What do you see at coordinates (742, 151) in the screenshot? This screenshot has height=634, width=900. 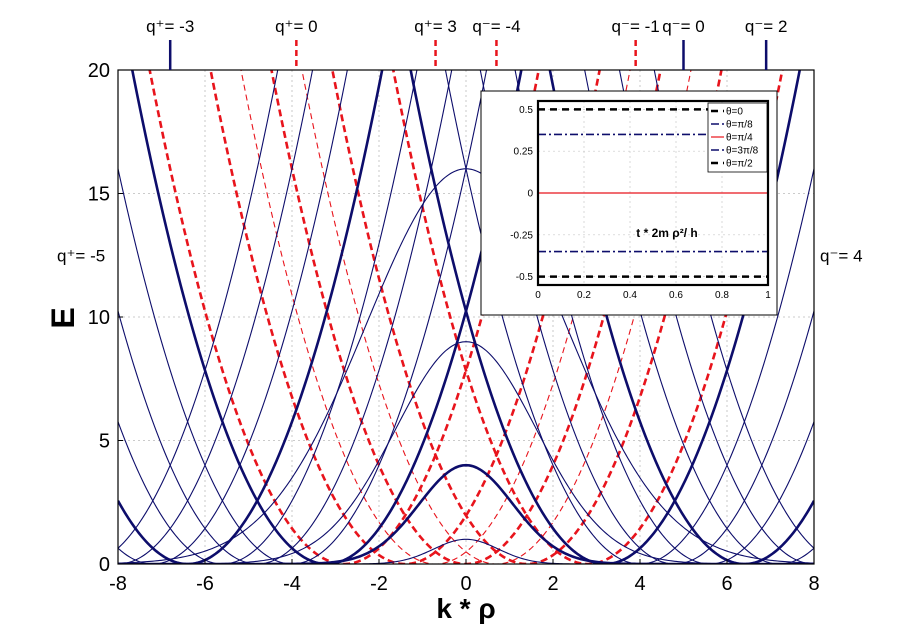 I see `legend-entry: θ=3π/8` at bounding box center [742, 151].